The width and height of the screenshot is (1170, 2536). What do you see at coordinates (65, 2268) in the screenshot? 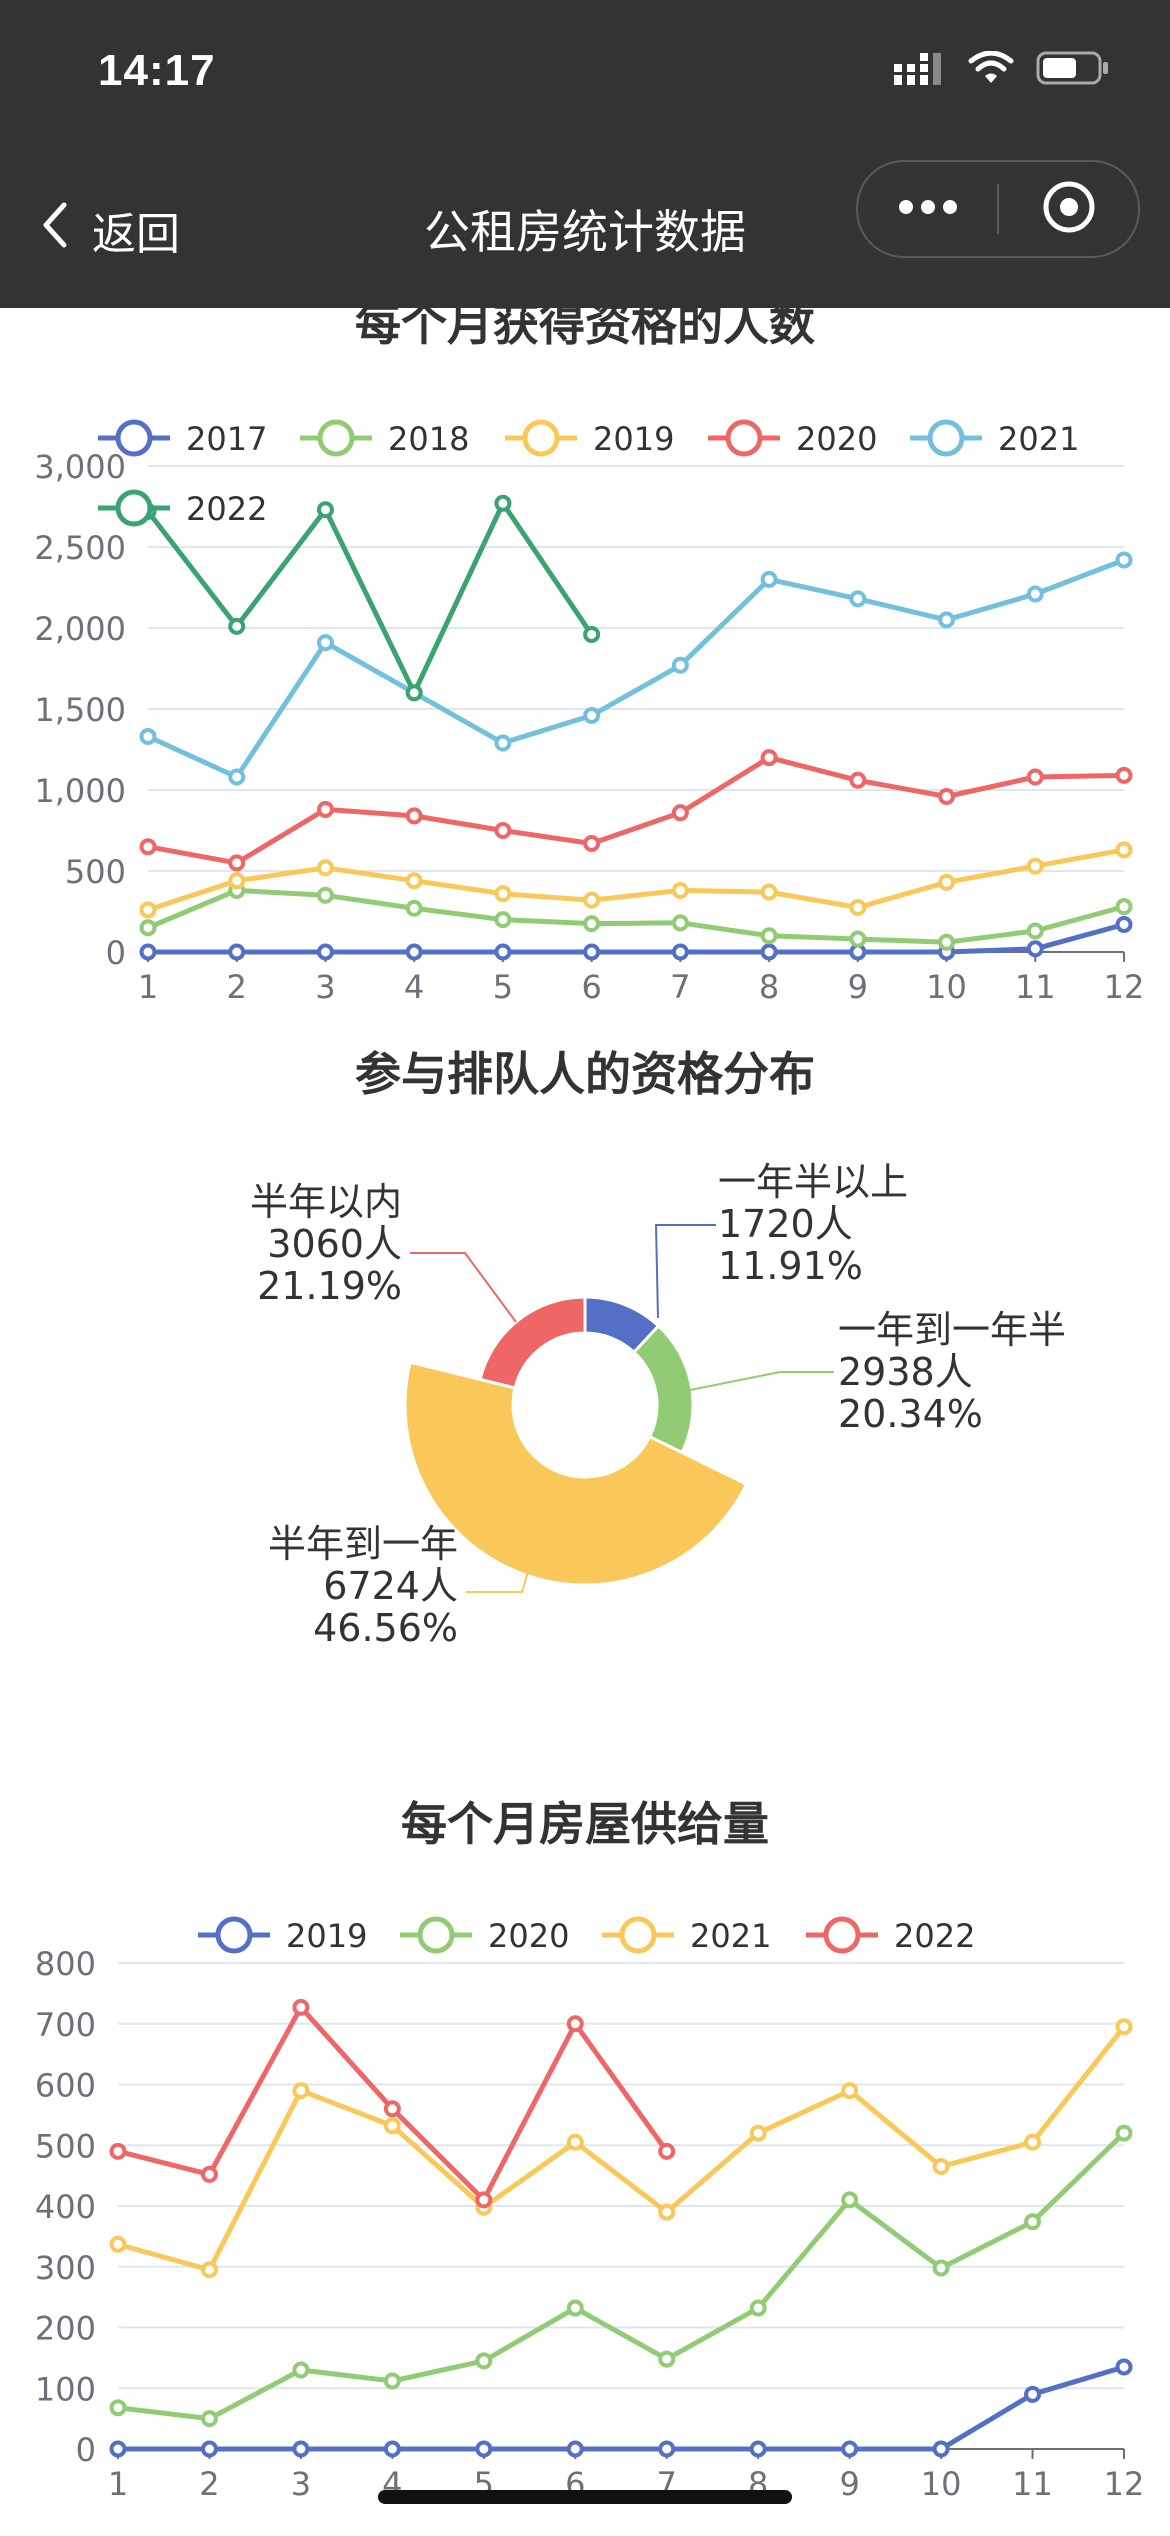
I see `chart3-ytick-label: 300` at bounding box center [65, 2268].